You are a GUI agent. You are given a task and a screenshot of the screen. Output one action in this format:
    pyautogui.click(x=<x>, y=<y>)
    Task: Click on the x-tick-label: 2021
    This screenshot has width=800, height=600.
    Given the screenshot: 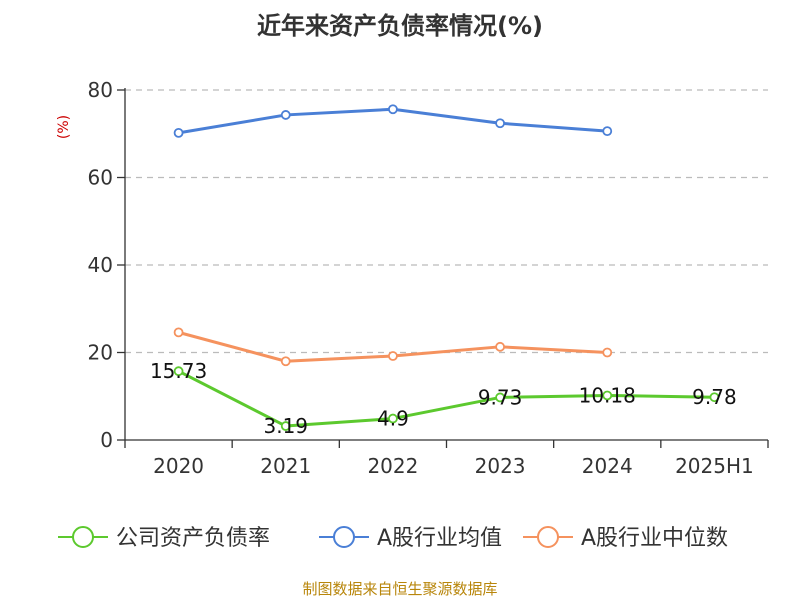 What is the action you would take?
    pyautogui.click(x=285, y=466)
    